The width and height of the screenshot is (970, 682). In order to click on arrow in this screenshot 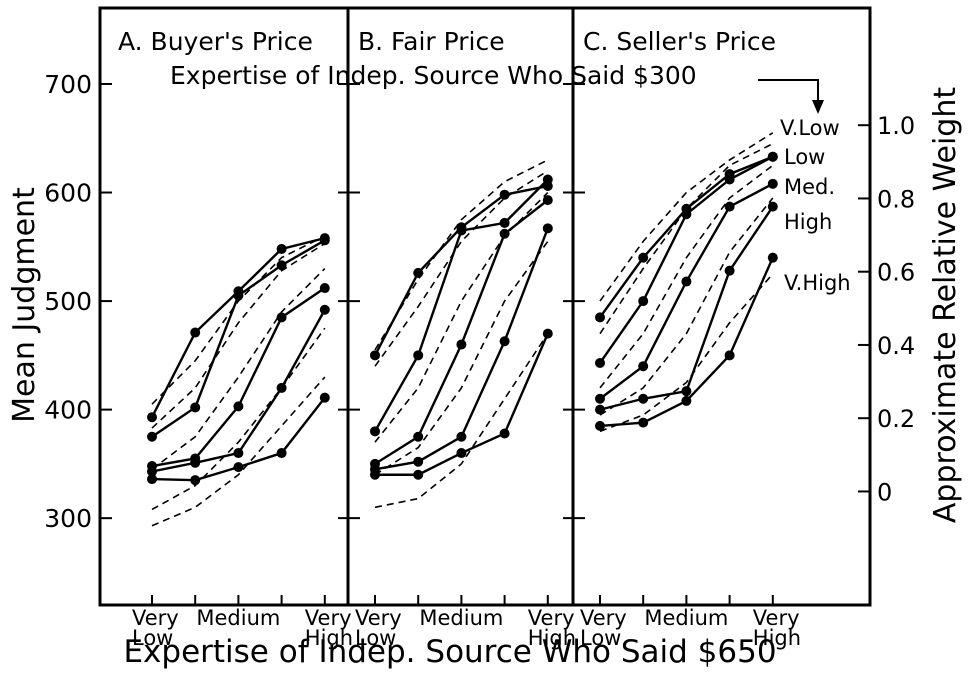, I will do `click(788, 93)`.